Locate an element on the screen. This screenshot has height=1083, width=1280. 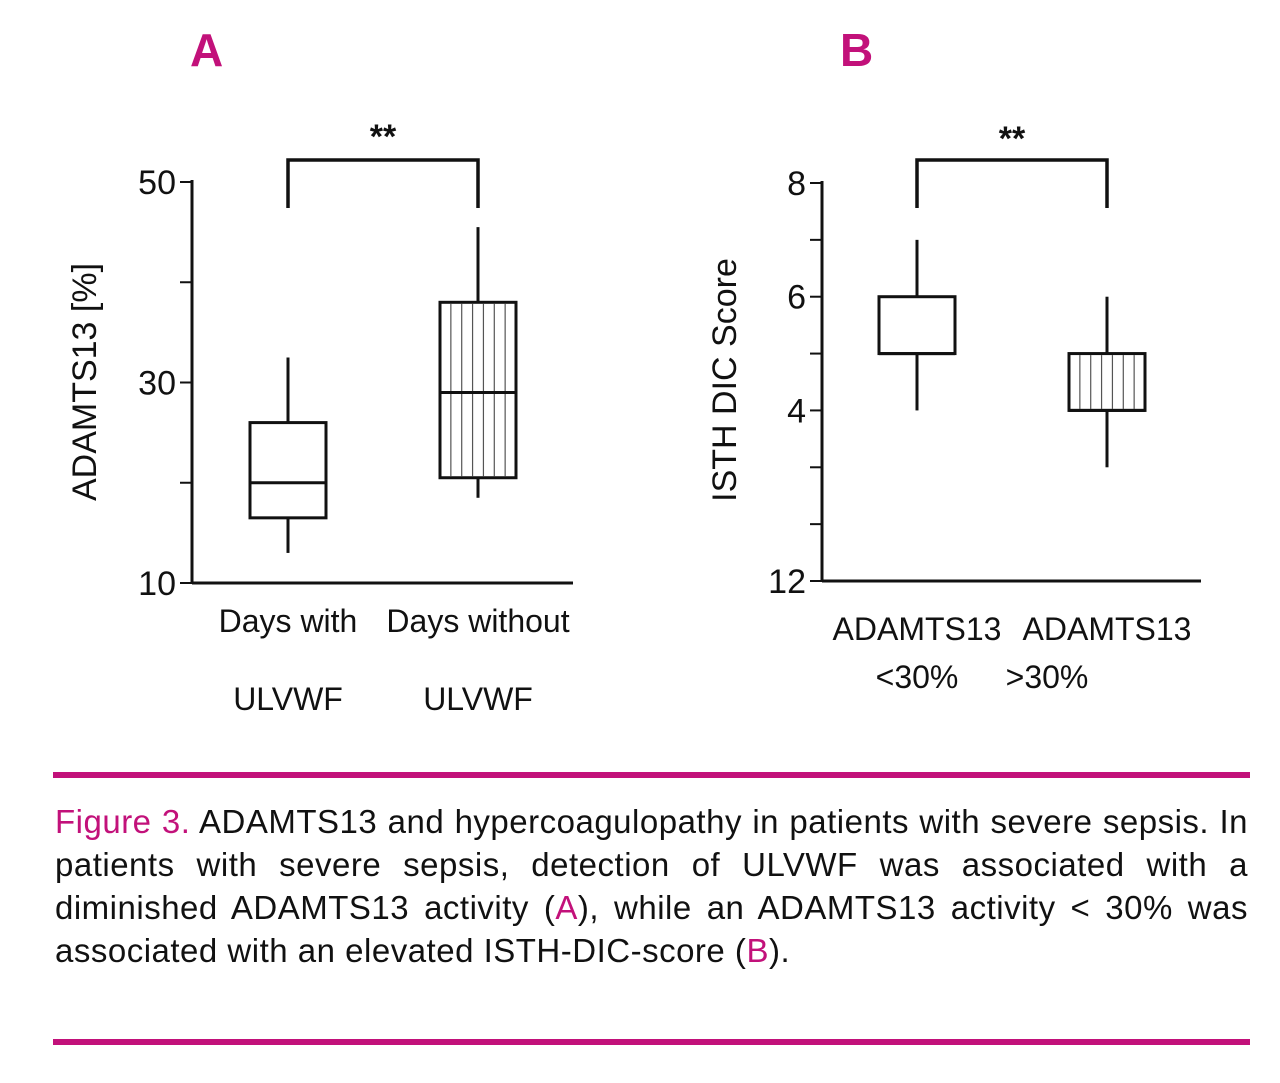
y-tick-label: 8 is located at coordinates (796, 184).